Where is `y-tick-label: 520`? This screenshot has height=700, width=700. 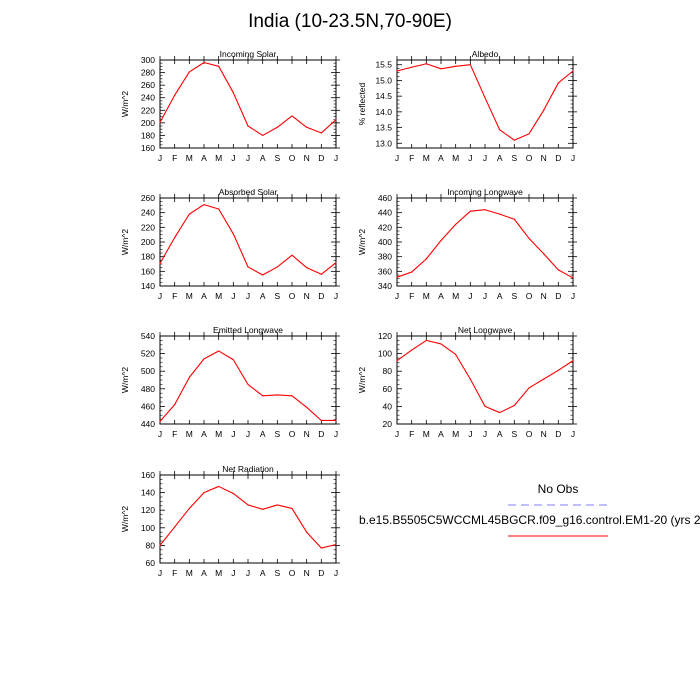
y-tick-label: 520 is located at coordinates (148, 354).